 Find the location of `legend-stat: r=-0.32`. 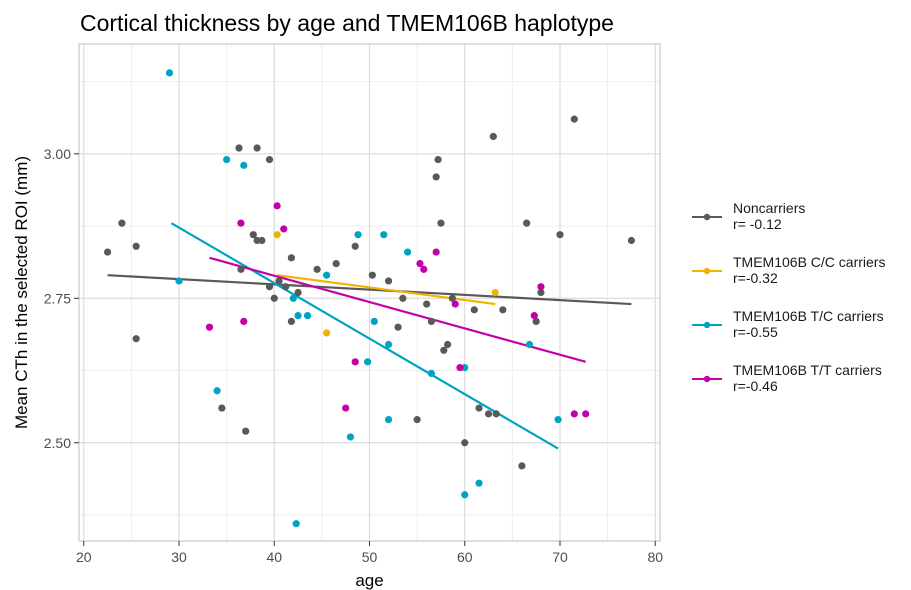

legend-stat: r=-0.32 is located at coordinates (755, 278).